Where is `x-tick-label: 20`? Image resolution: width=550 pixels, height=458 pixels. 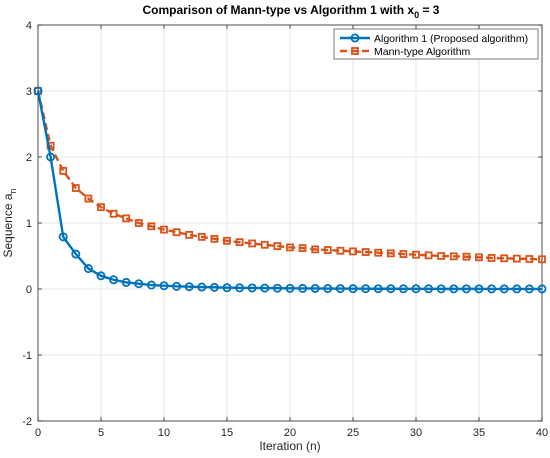
x-tick-label: 20 is located at coordinates (290, 433).